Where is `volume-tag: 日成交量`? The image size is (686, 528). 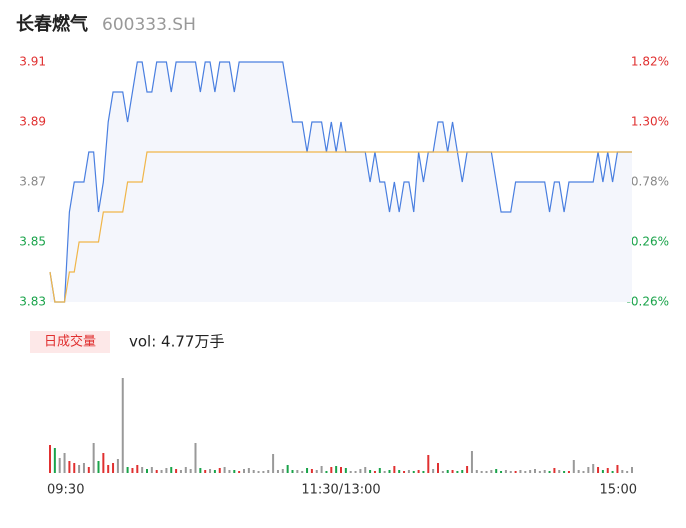 volume-tag: 日成交量 is located at coordinates (70, 342).